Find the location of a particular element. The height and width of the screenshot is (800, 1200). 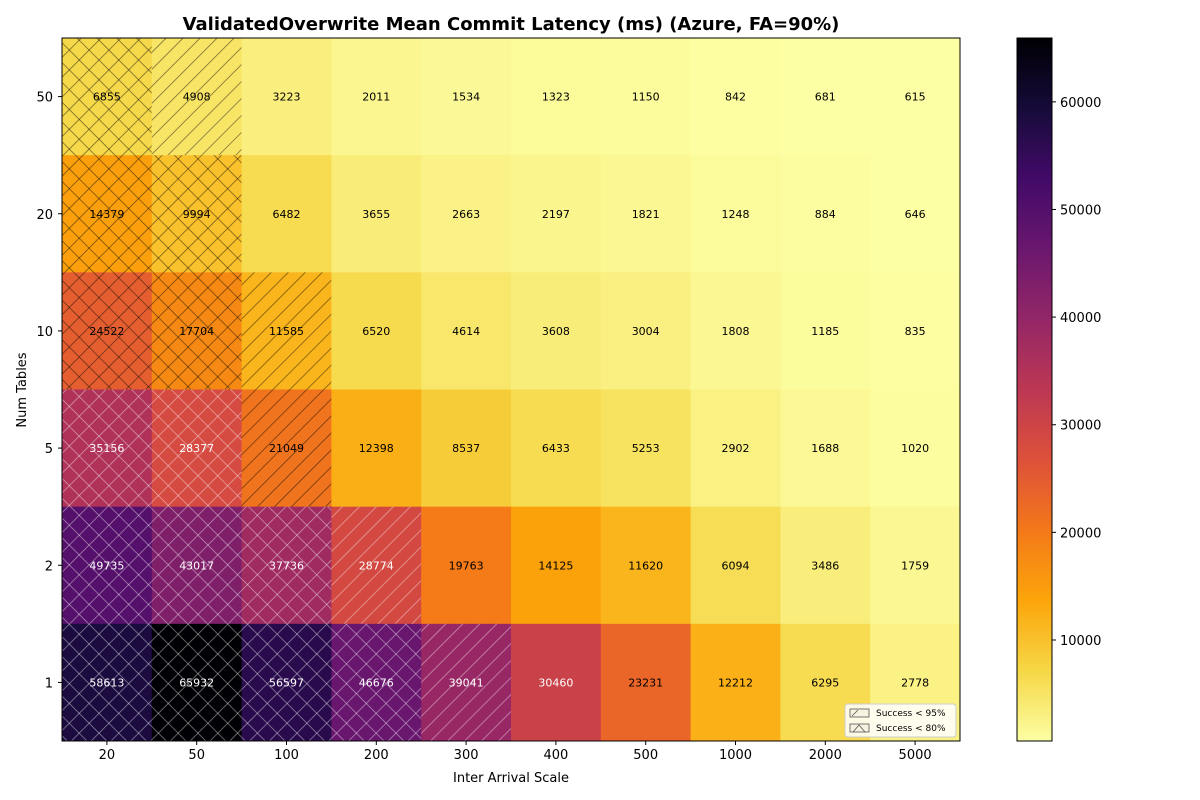

cell-value-label: 3608 is located at coordinates (556, 331).